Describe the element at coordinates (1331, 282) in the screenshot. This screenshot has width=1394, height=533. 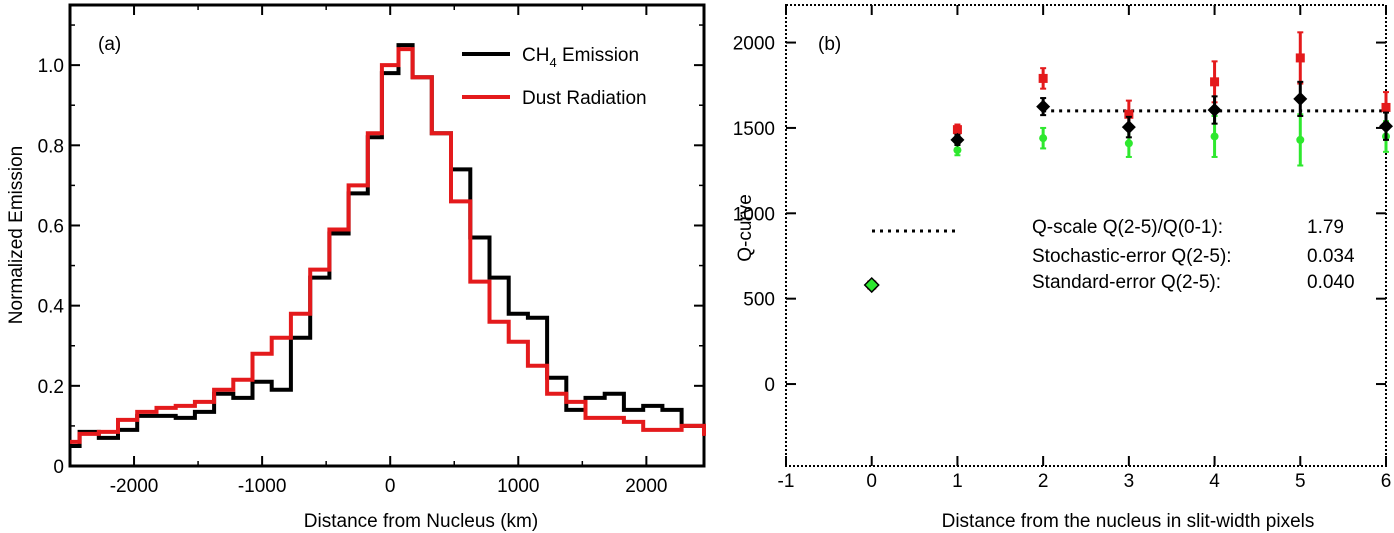
I see `stat-standard-value: 0.040` at that location.